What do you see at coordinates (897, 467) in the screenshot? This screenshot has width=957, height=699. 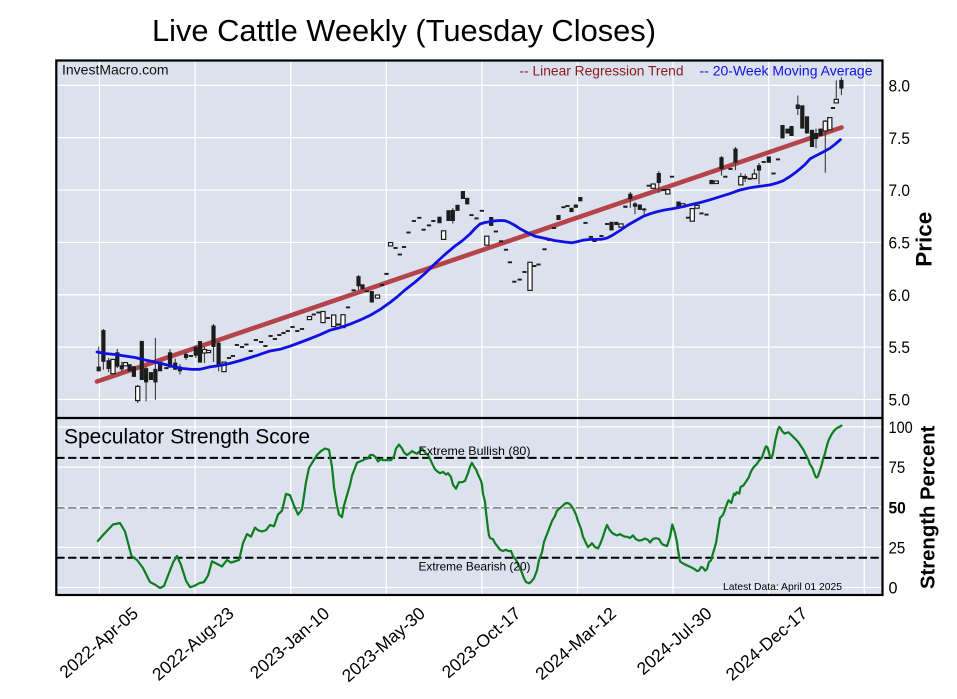 I see `svg-text: 75` at bounding box center [897, 467].